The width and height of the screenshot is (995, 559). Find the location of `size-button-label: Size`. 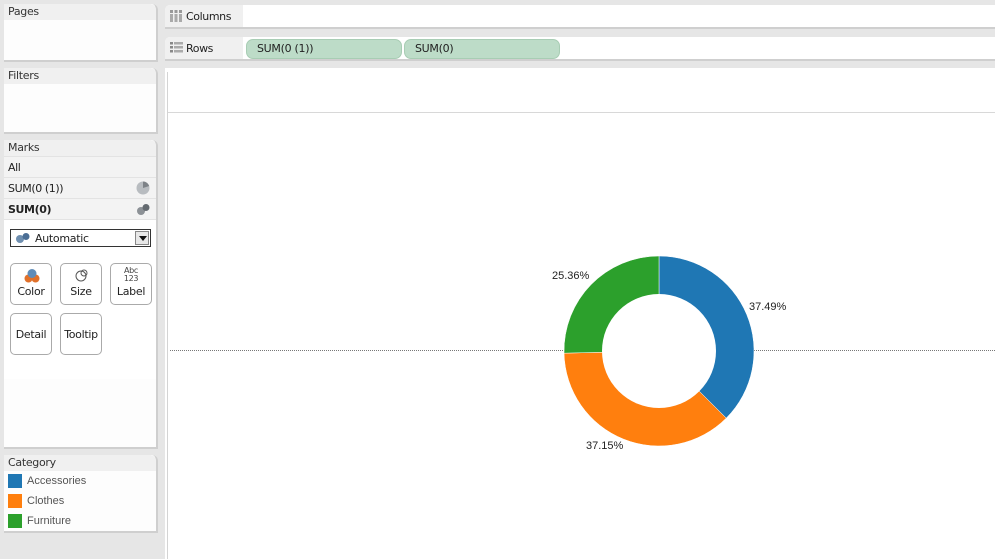

size-button-label: Size is located at coordinates (81, 291).